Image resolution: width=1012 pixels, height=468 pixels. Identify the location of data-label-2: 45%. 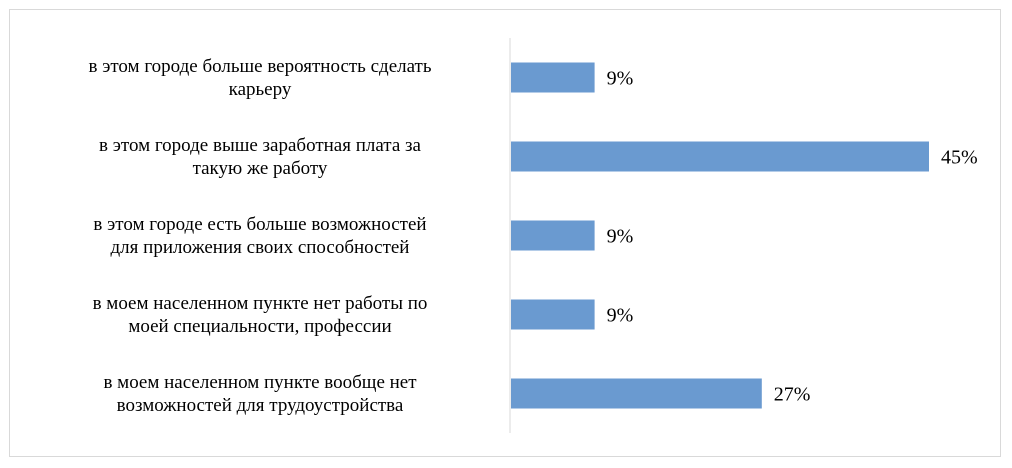
(959, 158).